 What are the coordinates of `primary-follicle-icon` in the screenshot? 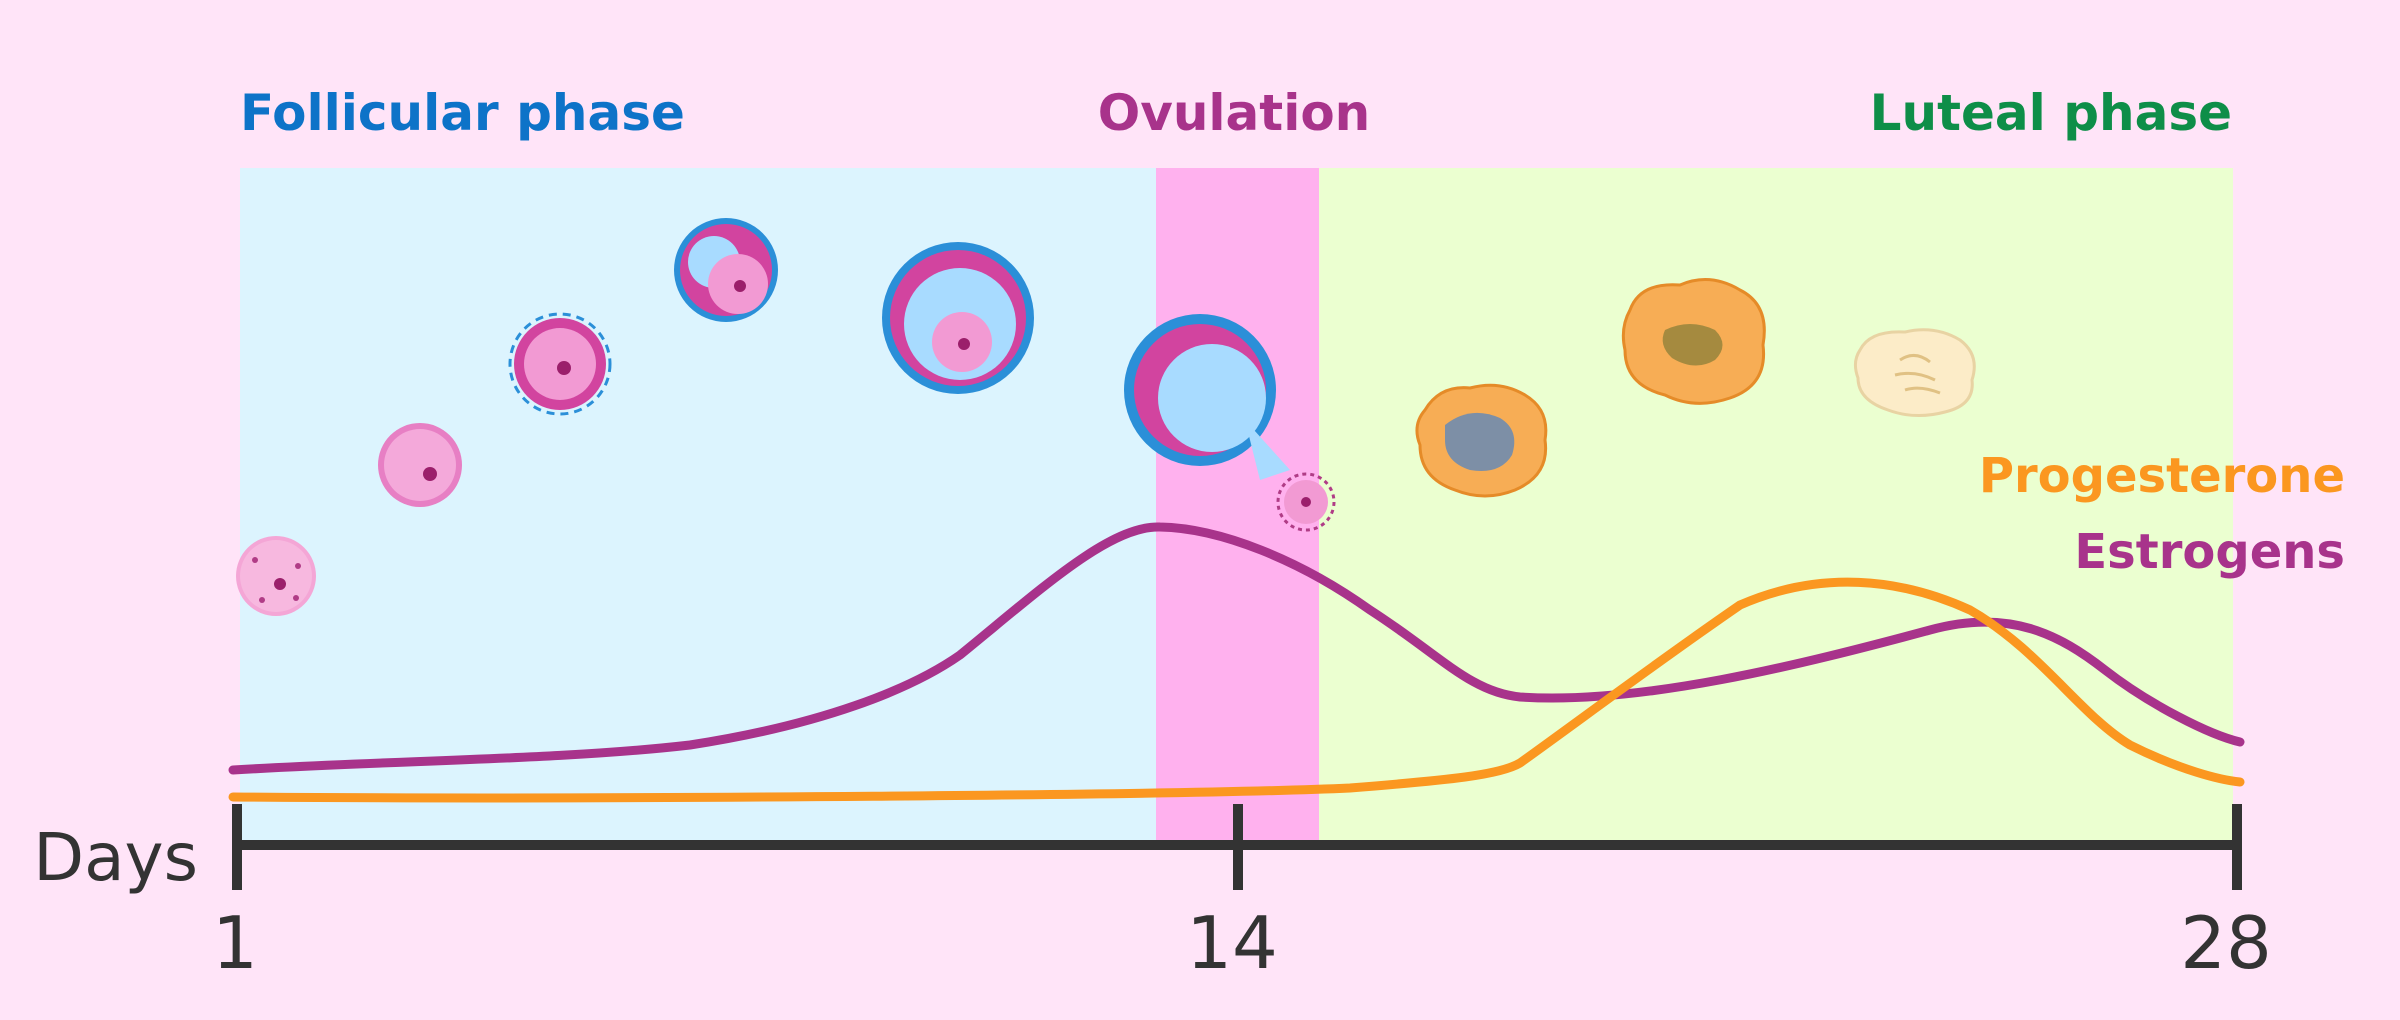 It's located at (420, 465).